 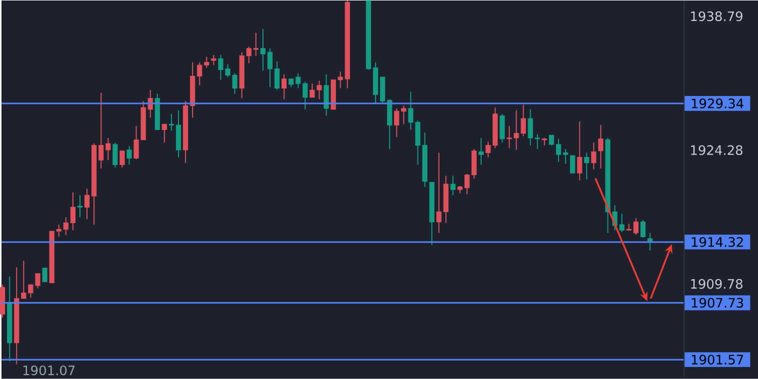 I want to click on y-tick-label: 1909.78, so click(x=716, y=283).